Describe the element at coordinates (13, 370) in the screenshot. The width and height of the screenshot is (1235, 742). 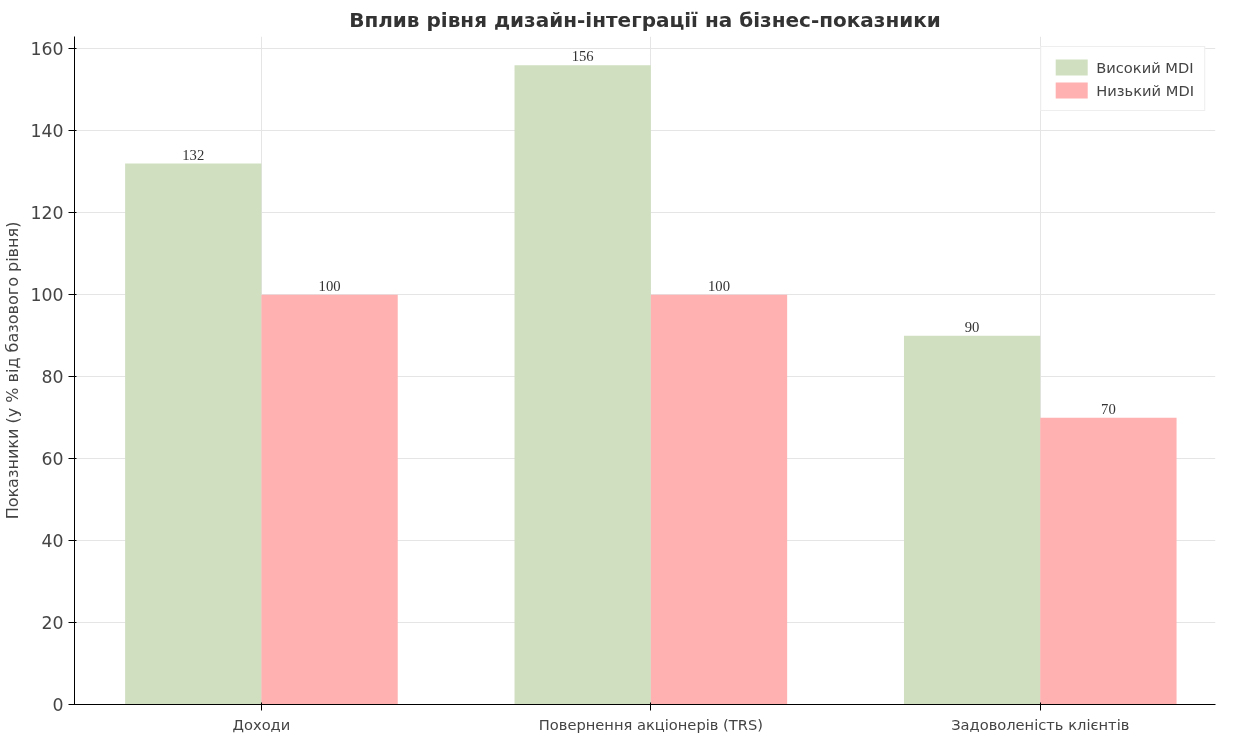
I see `y-axis-title: Показники (у % від базового рівня)` at that location.